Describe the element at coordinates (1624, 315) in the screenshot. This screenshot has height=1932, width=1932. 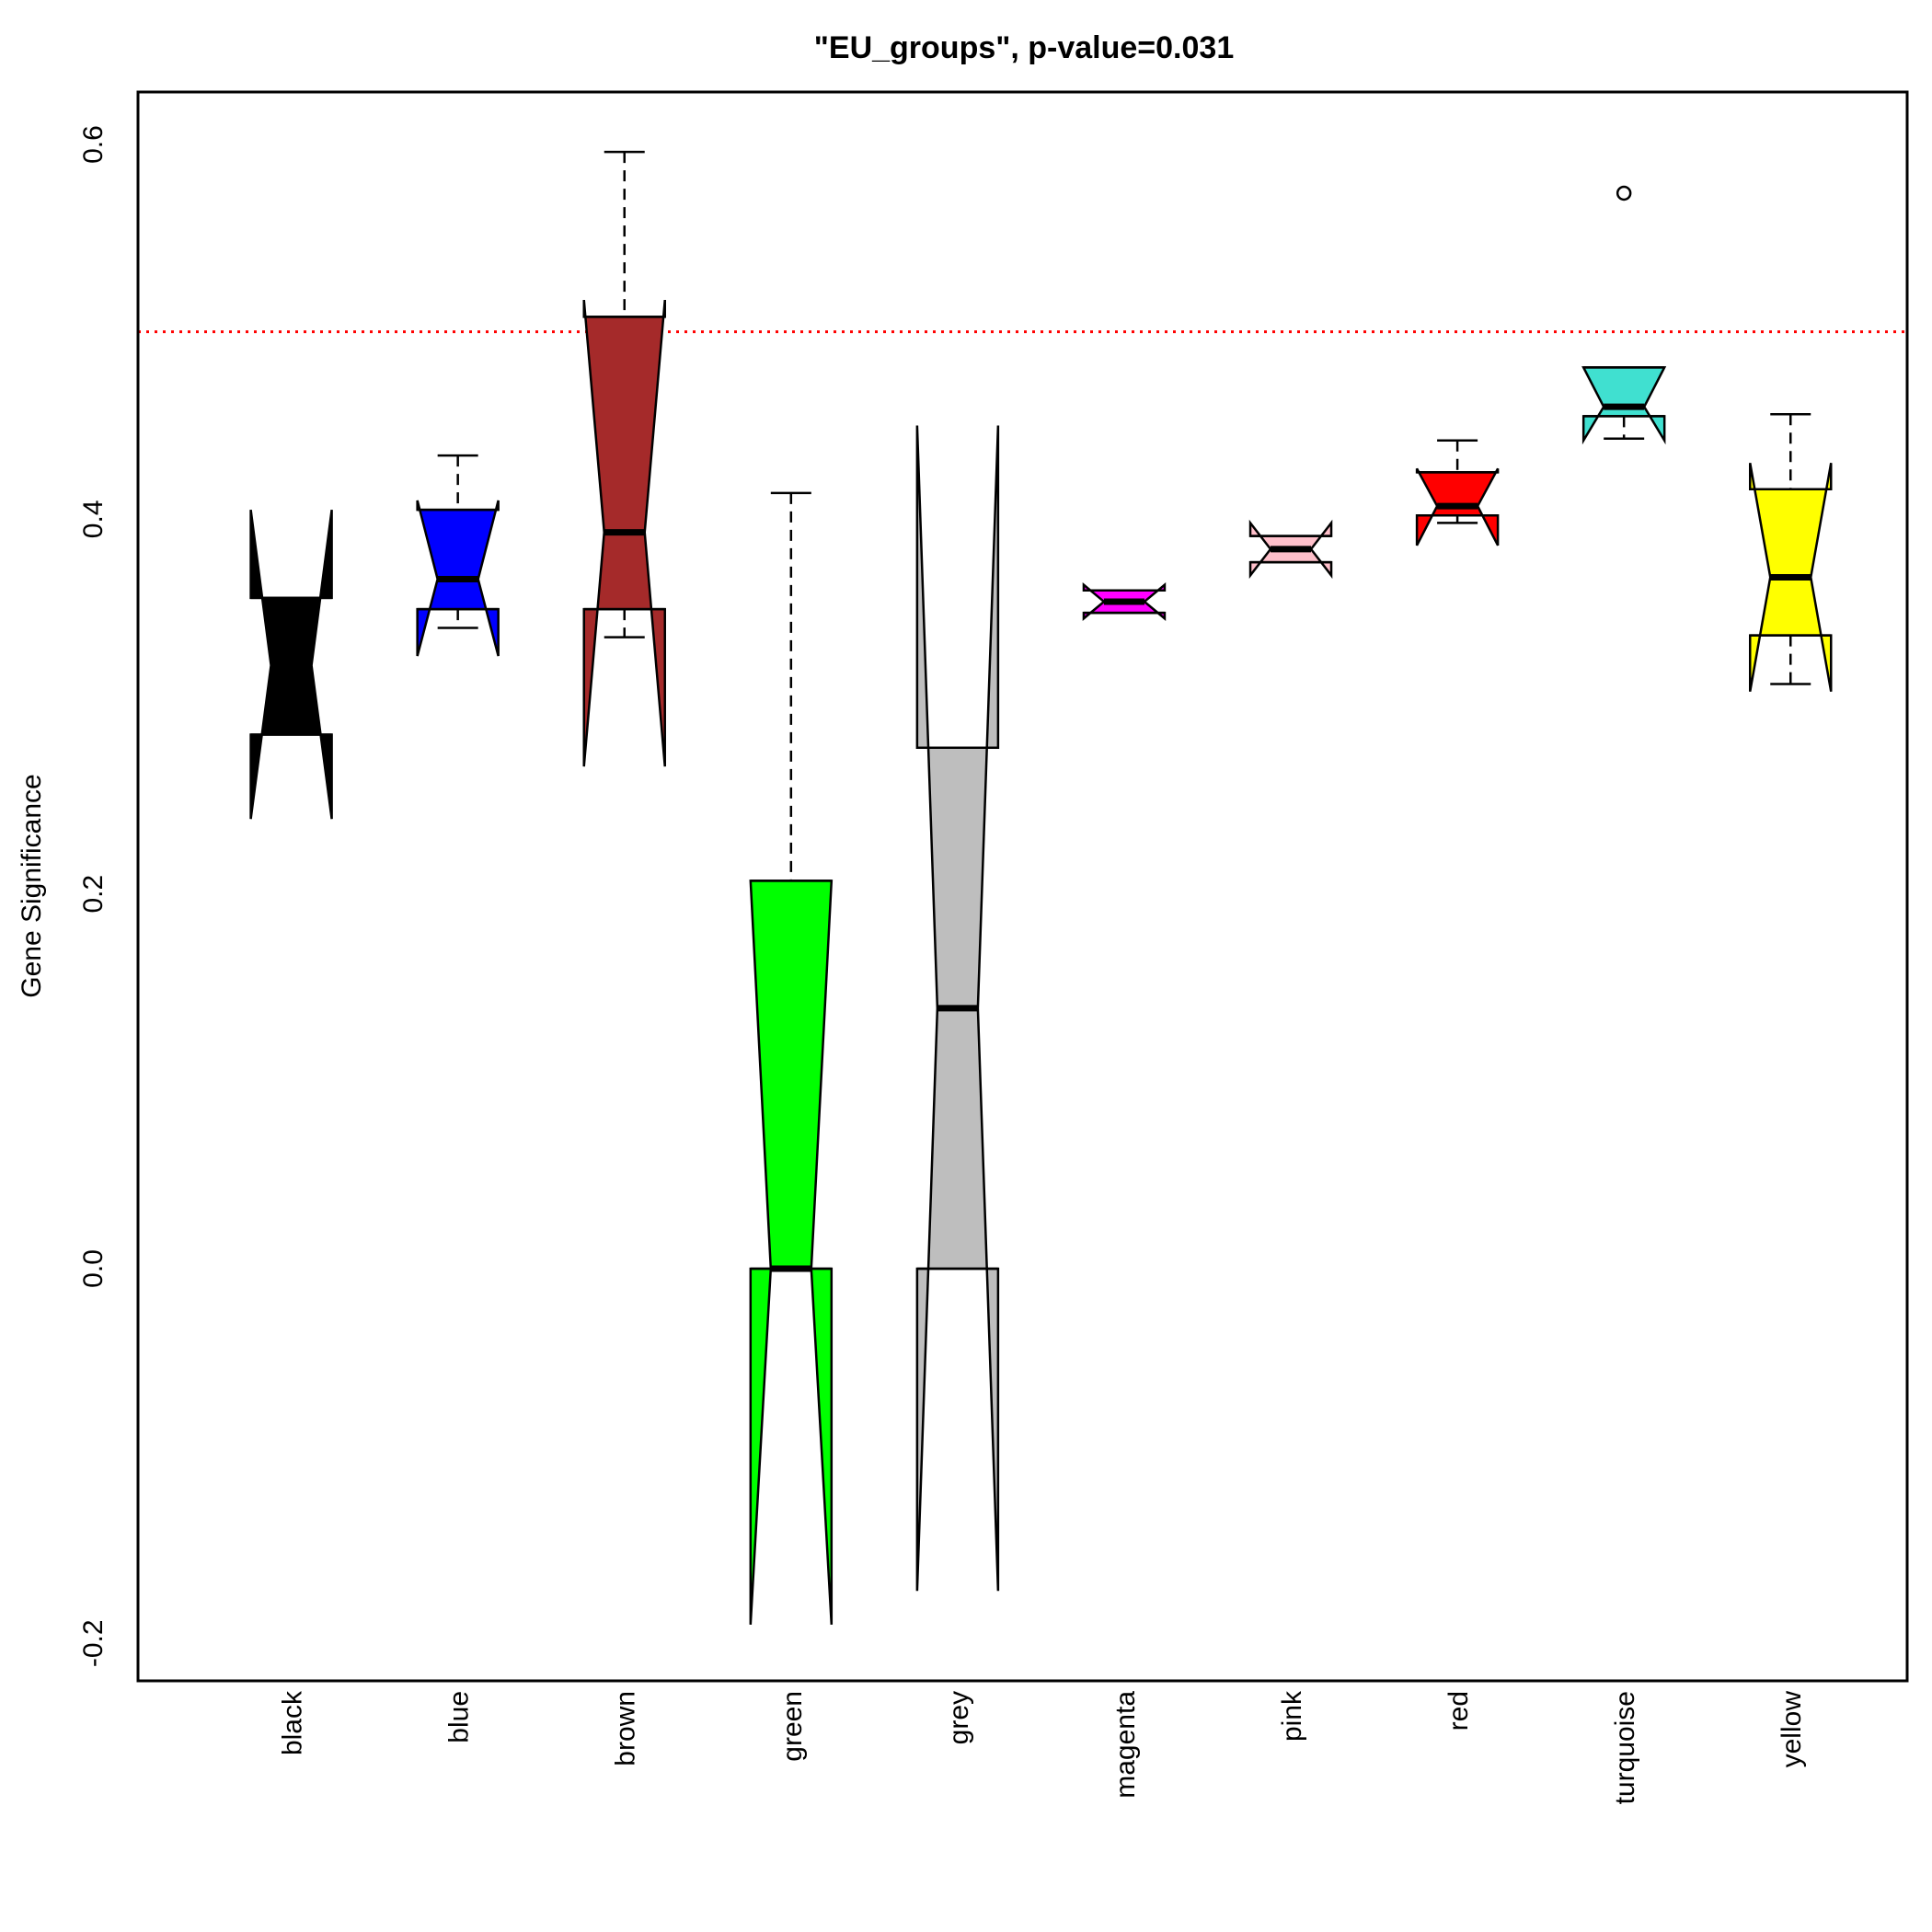
I see `box-turquoise` at that location.